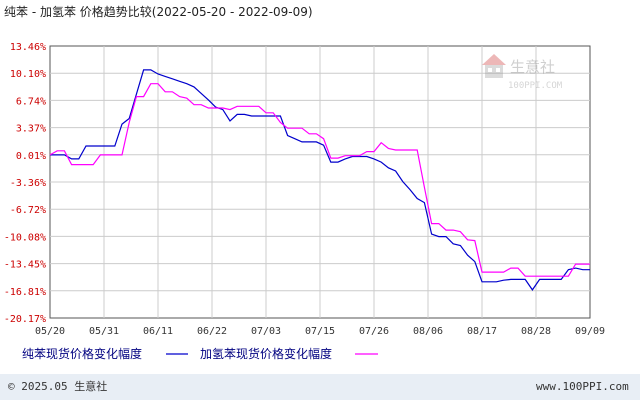 The height and width of the screenshot is (400, 640). What do you see at coordinates (158, 11) in the screenshot?
I see `chart-title: 纯苯 - 加氢苯 价格趋势比较(2022-05-20 - 2022-09-09)` at bounding box center [158, 11].